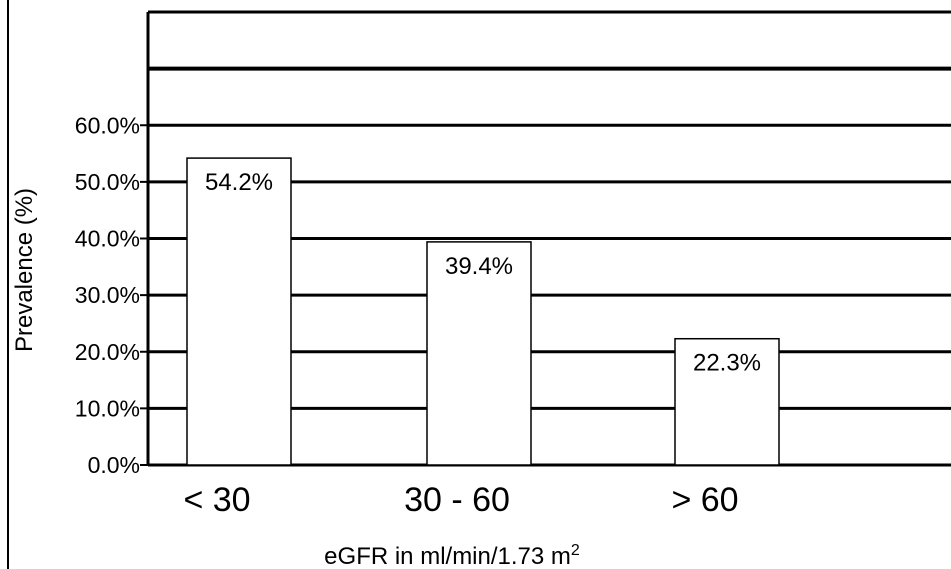 This screenshot has height=569, width=951. I want to click on y-tick-label: 30.0%, so click(107, 295).